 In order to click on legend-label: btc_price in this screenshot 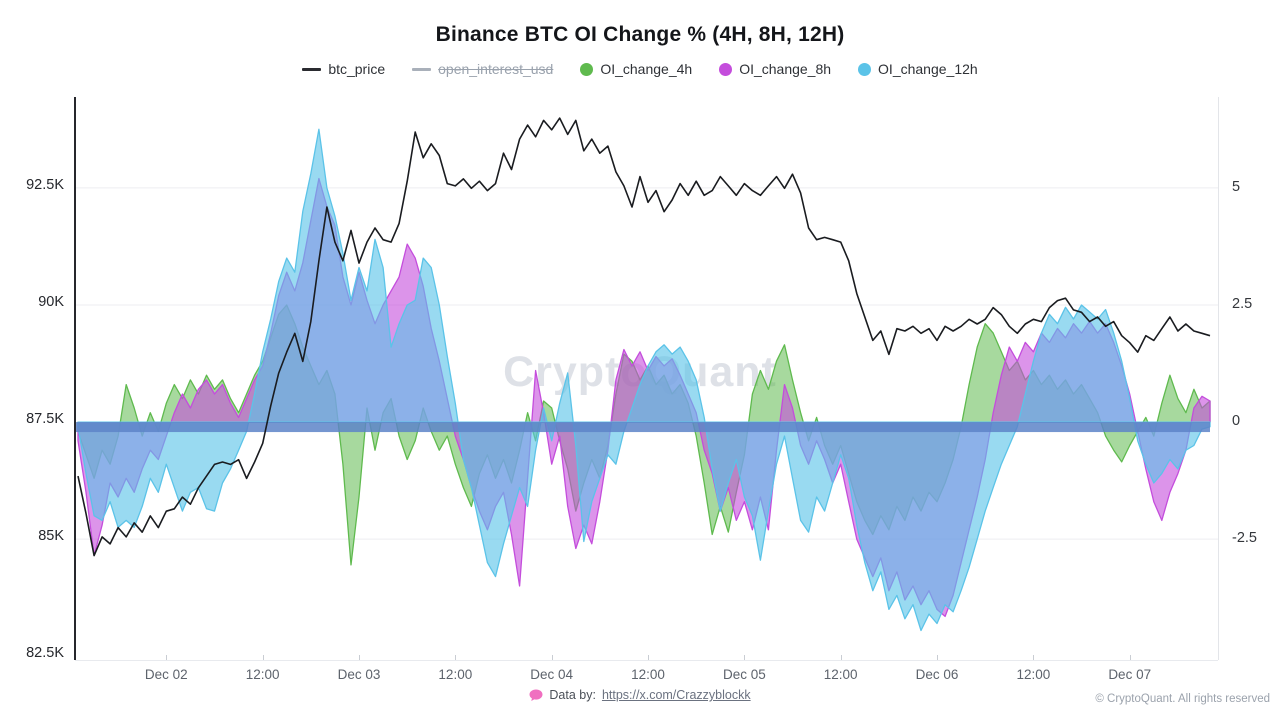, I will do `click(357, 69)`.